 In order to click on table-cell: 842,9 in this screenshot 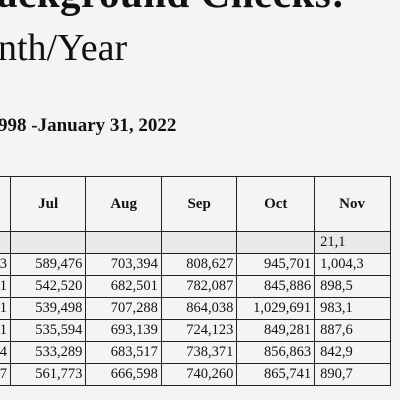, I will do `click(352, 352)`.